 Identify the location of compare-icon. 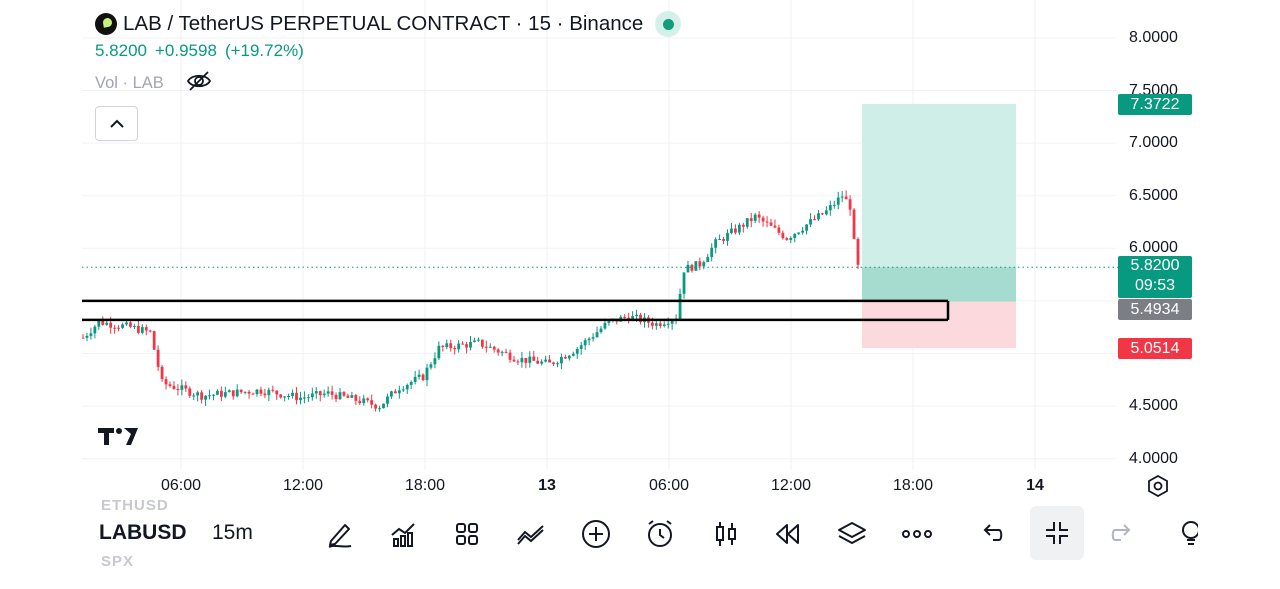
(531, 534).